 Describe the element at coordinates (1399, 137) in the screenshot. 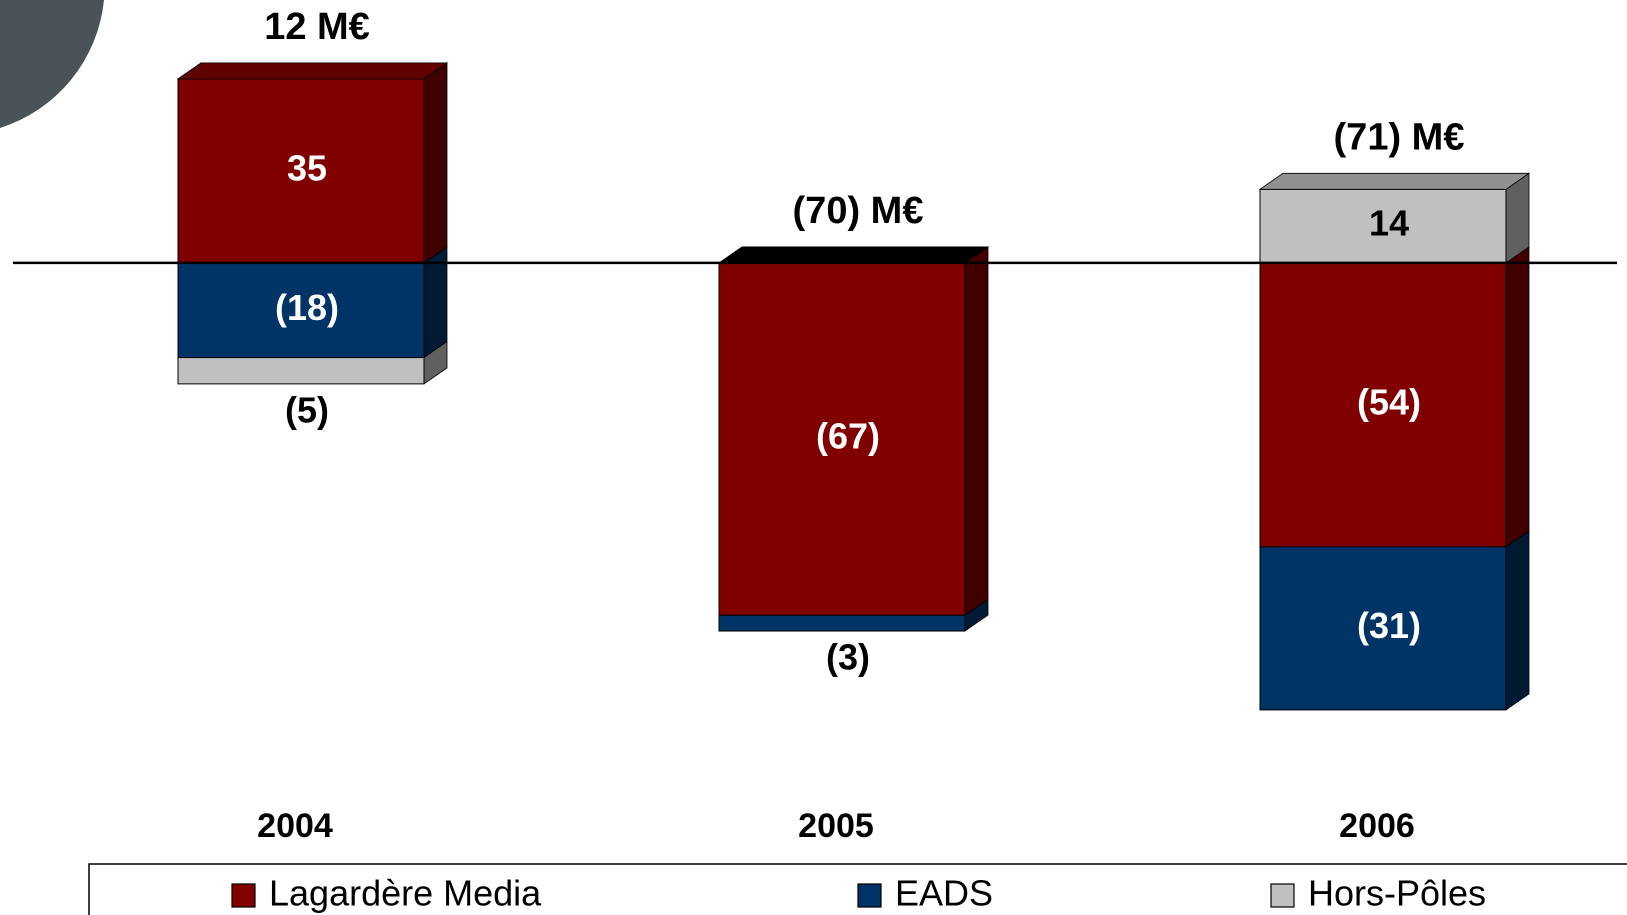

I see `total-label: (71) M€` at that location.